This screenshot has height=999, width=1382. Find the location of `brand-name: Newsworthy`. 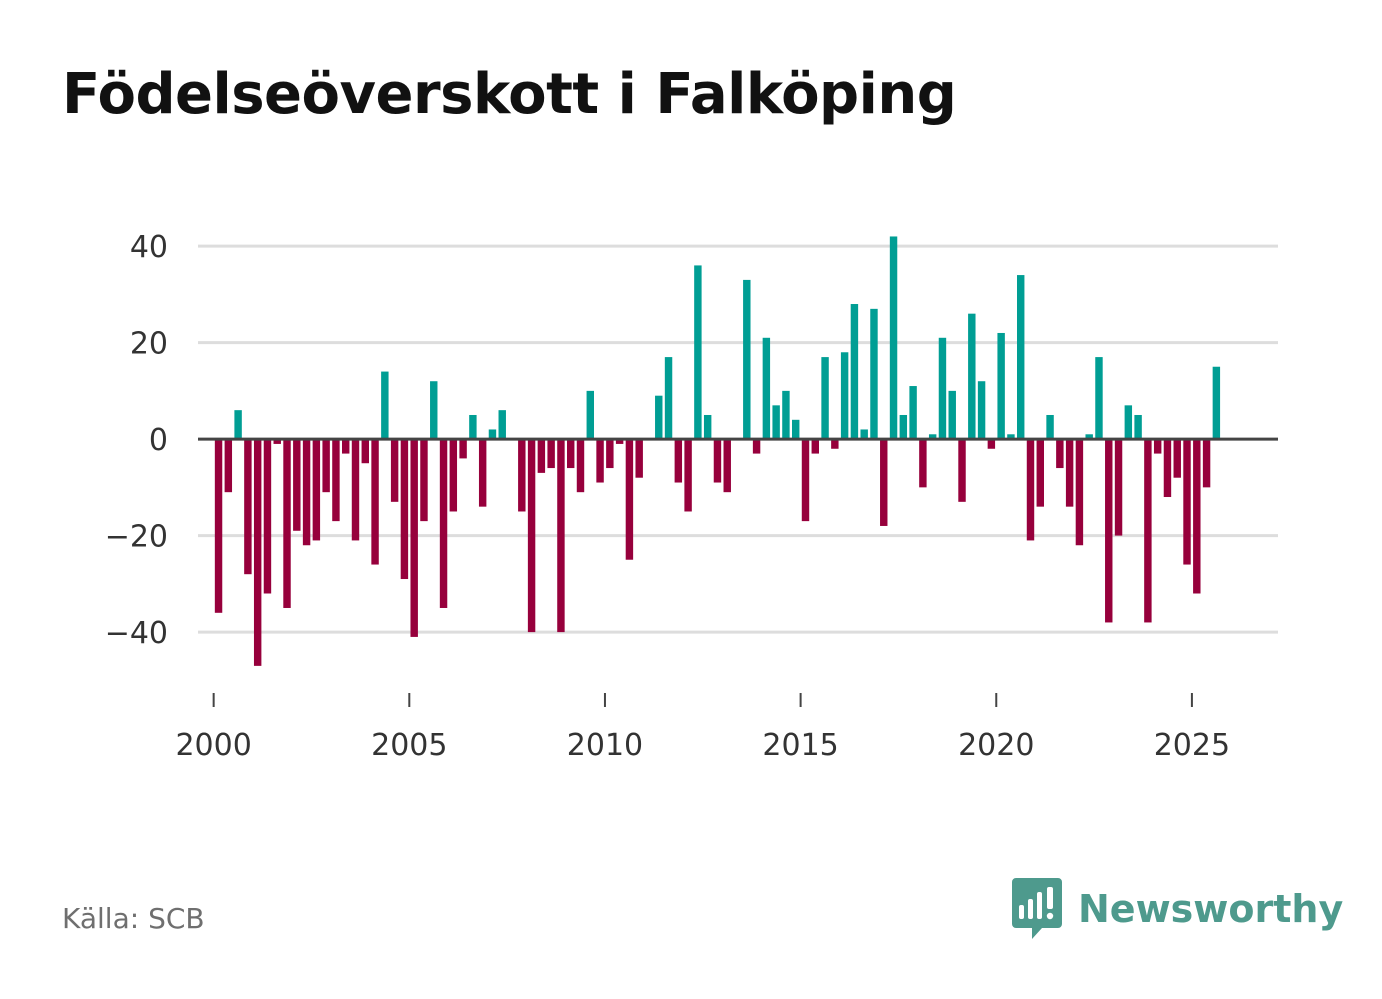

brand-name: Newsworthy is located at coordinates (1211, 909).